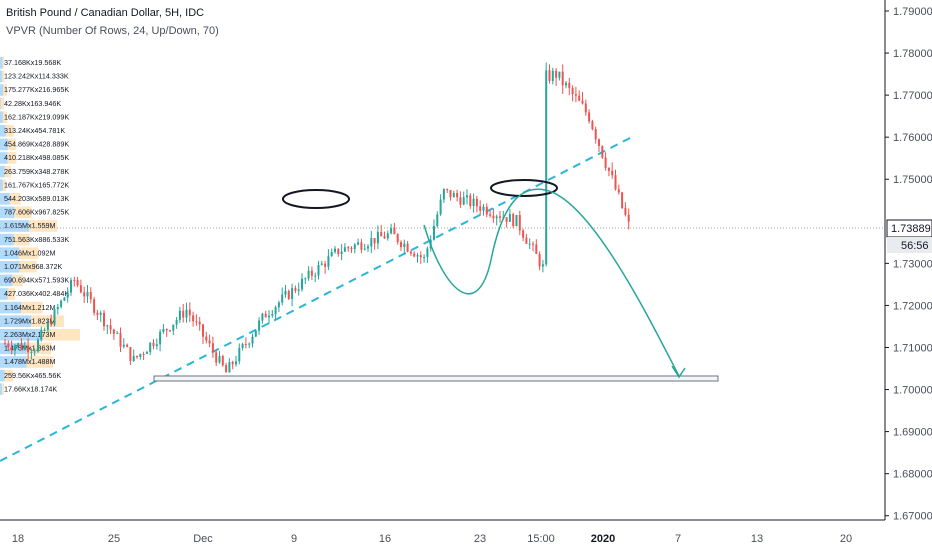 Image resolution: width=932 pixels, height=550 pixels. I want to click on support-zone-rect, so click(436, 378).